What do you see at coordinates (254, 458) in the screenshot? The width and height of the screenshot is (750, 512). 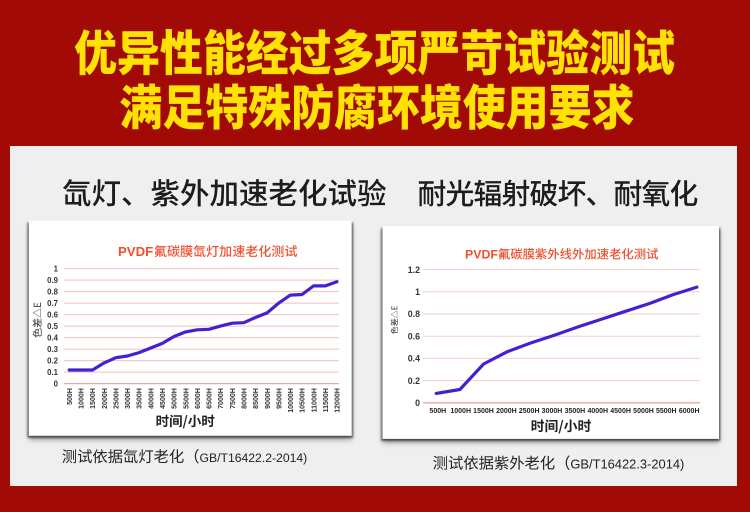 I see `svg-text: GB/T16422.2-2014)` at bounding box center [254, 458].